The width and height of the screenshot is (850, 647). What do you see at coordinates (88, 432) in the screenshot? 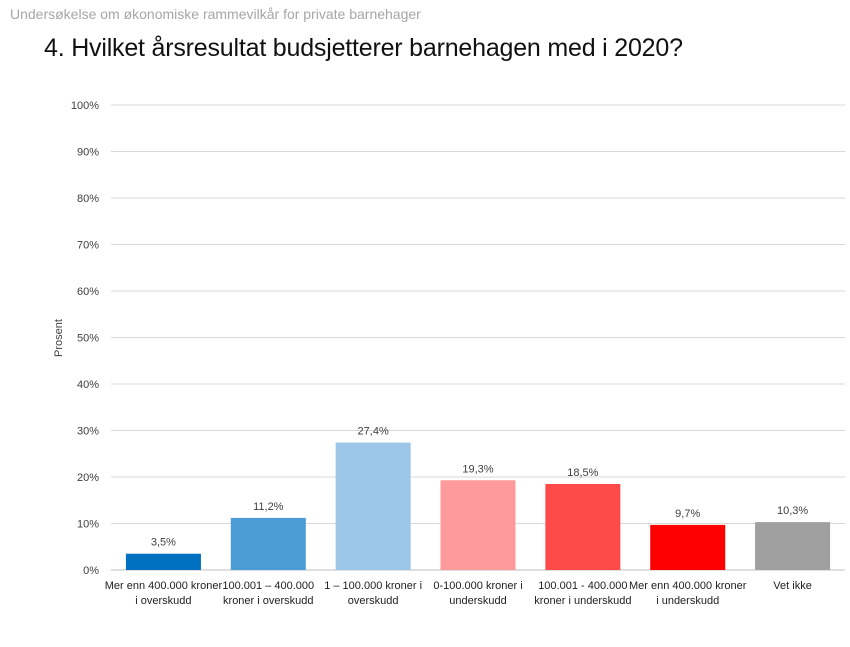
I see `y-tick-label: 30%` at bounding box center [88, 432].